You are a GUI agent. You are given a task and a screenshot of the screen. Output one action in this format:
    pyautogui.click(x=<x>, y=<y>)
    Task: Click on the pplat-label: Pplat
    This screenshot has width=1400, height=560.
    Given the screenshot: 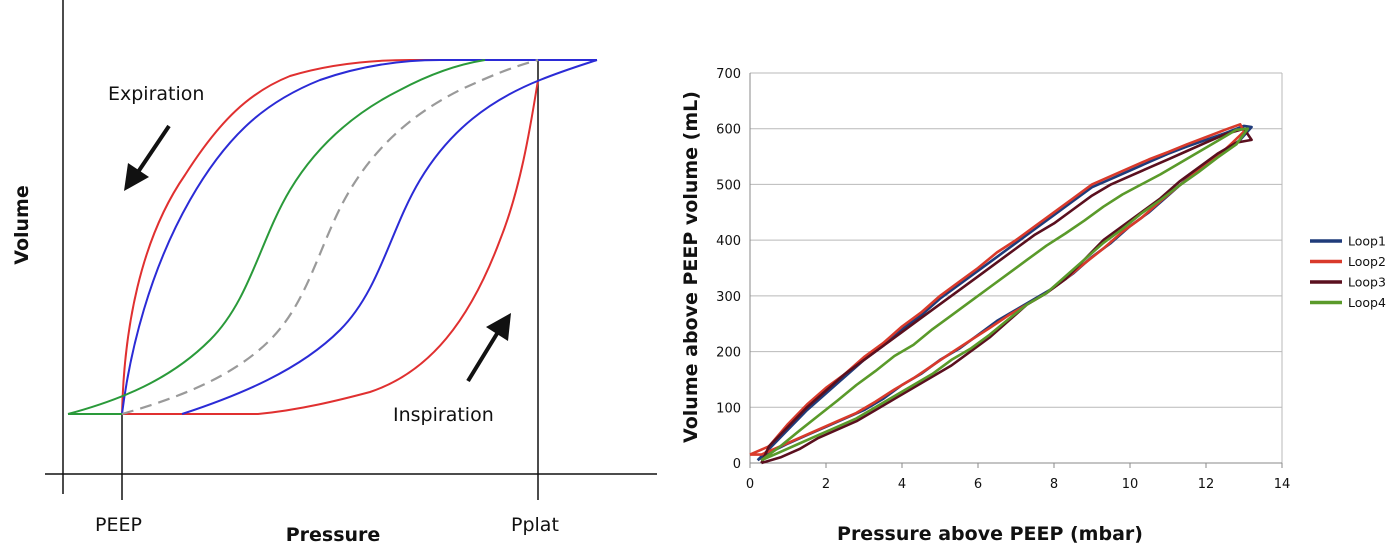 What is the action you would take?
    pyautogui.click(x=535, y=525)
    